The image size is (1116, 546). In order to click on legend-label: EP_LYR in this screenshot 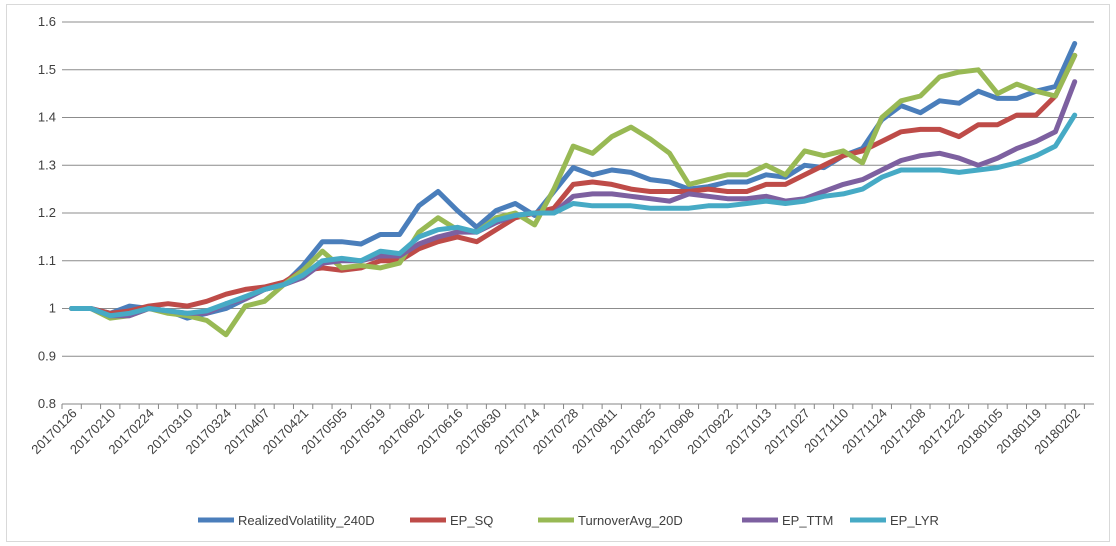, I will do `click(914, 520)`.